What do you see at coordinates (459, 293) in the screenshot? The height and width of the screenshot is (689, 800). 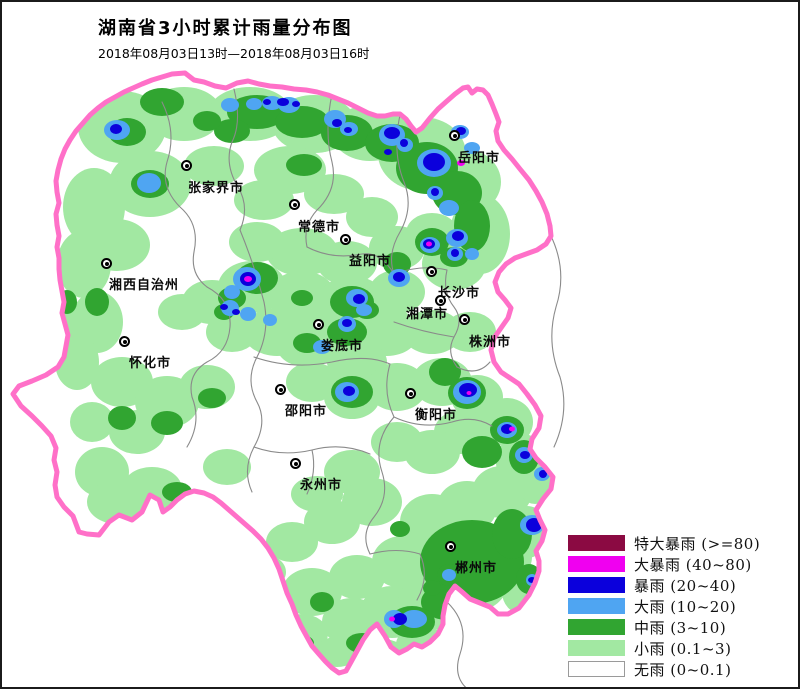 I see `city-label-changsha: 长沙市` at bounding box center [459, 293].